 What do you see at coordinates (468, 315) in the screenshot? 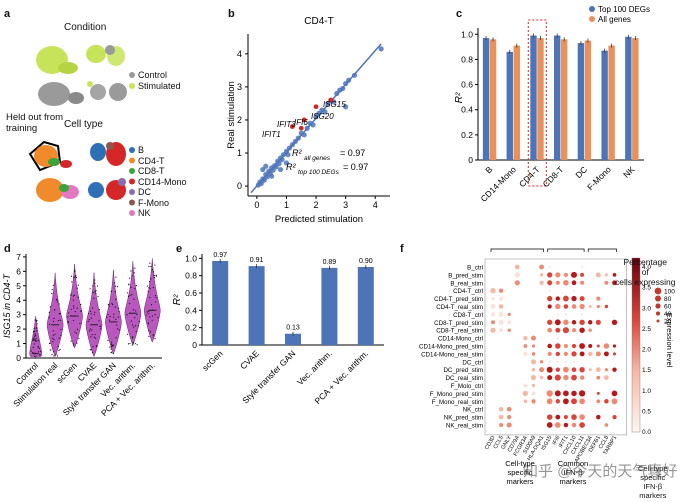
I see `chart-f-row-label: CD8-T_ctrl` at bounding box center [468, 315].